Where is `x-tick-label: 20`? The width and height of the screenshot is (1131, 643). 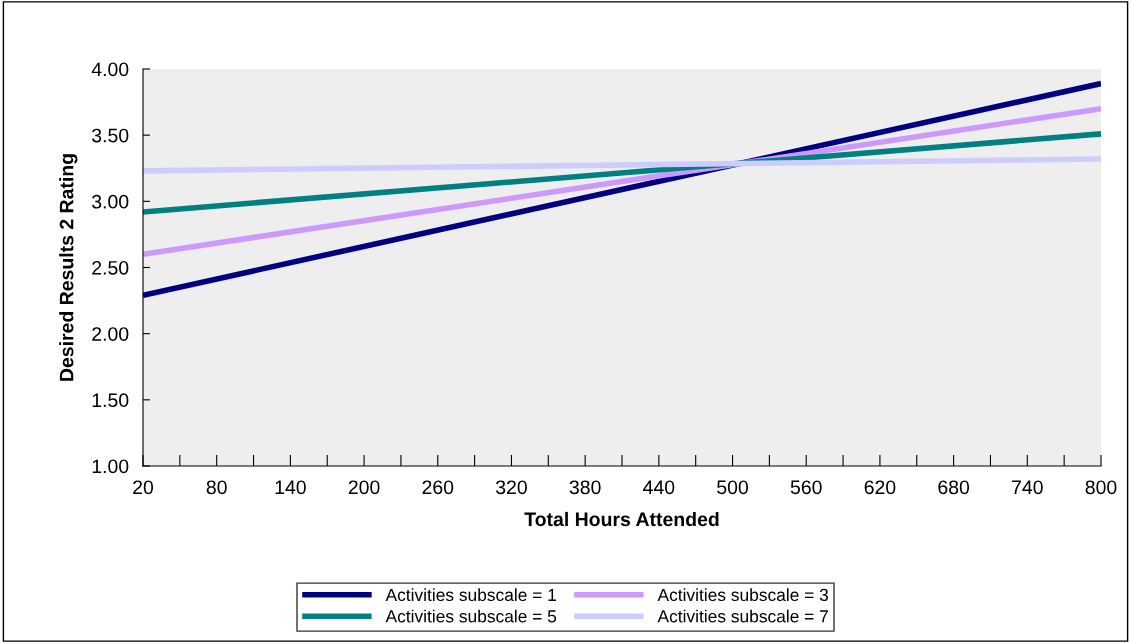
x-tick-label: 20 is located at coordinates (143, 487).